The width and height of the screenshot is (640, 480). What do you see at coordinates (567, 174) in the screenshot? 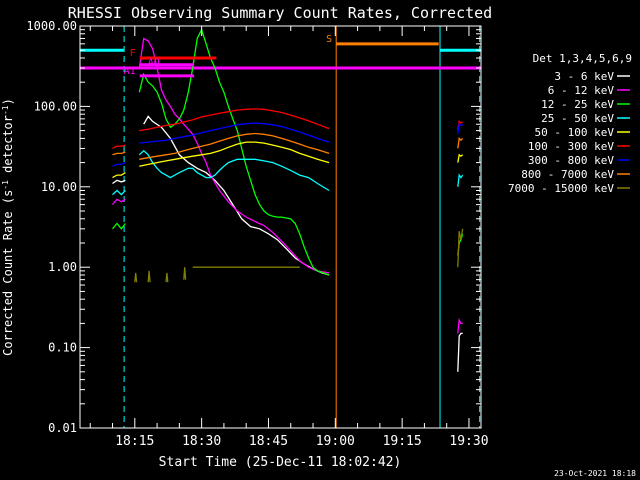
I see `legend-entry-label: 800 - 7000 keV` at bounding box center [567, 174].